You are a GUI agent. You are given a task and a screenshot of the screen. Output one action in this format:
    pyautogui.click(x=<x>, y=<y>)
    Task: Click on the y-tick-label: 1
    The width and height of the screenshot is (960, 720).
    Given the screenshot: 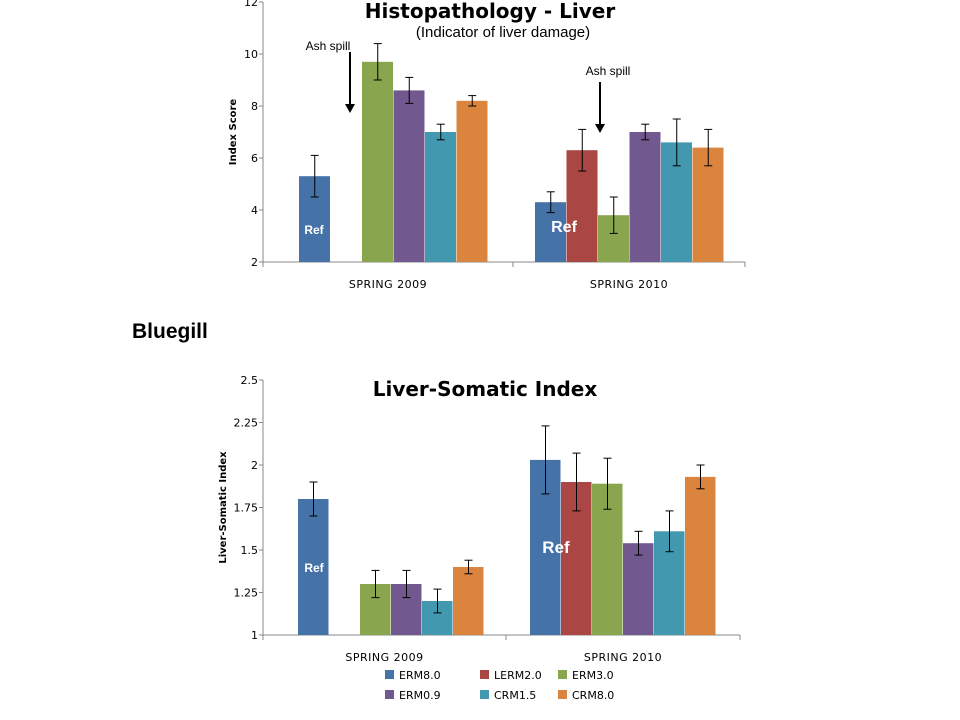 What is the action you would take?
    pyautogui.click(x=254, y=635)
    